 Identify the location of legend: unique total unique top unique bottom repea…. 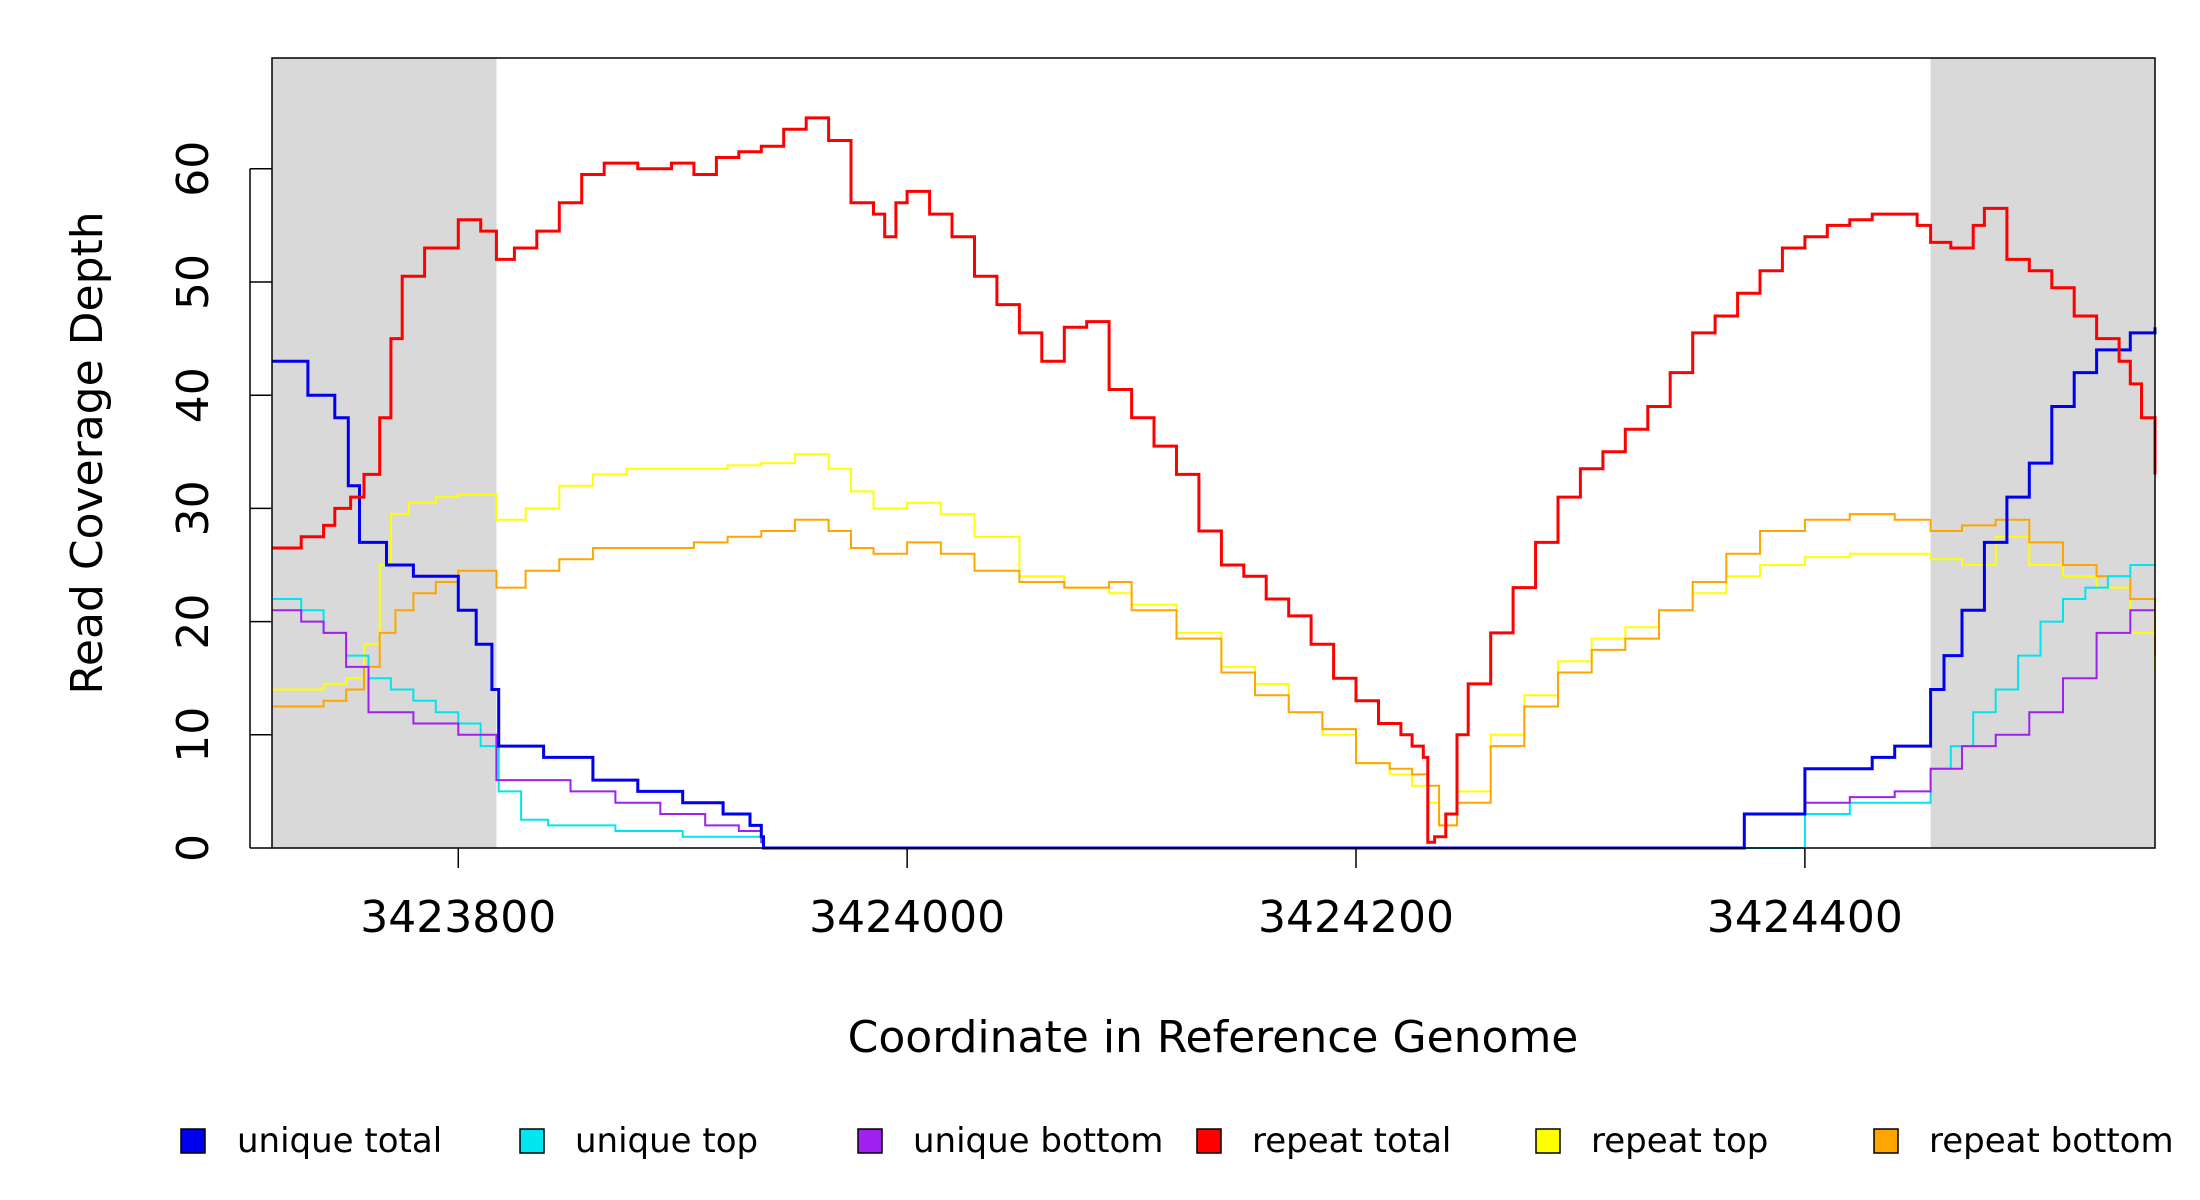
(1177, 1141).